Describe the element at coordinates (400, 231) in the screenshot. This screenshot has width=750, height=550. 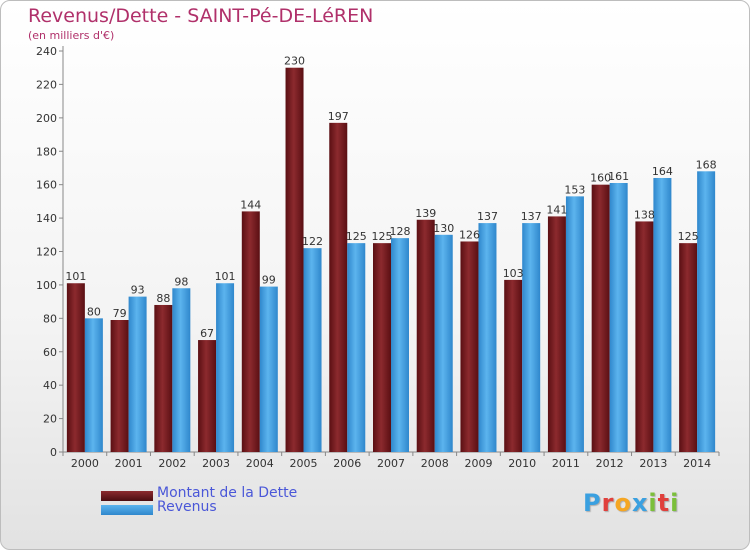
I see `data-label: 128` at that location.